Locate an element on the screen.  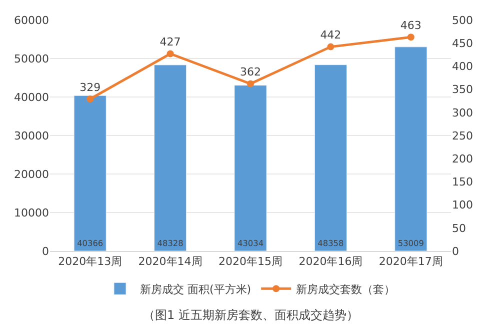
y-tick-label: 10000 is located at coordinates (31, 213).